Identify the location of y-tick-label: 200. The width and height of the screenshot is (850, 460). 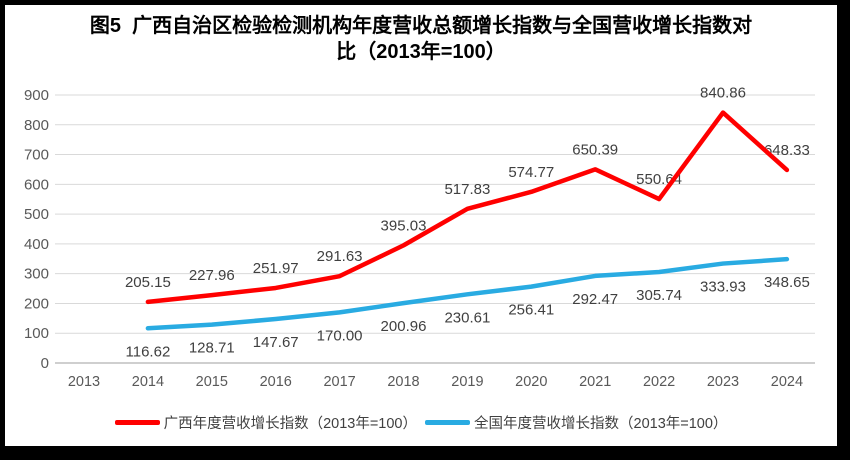
(36, 303).